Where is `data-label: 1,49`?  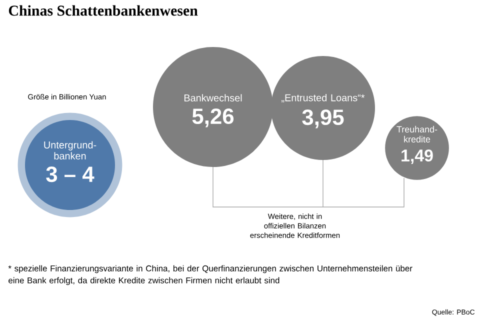 data-label: 1,49 is located at coordinates (417, 157).